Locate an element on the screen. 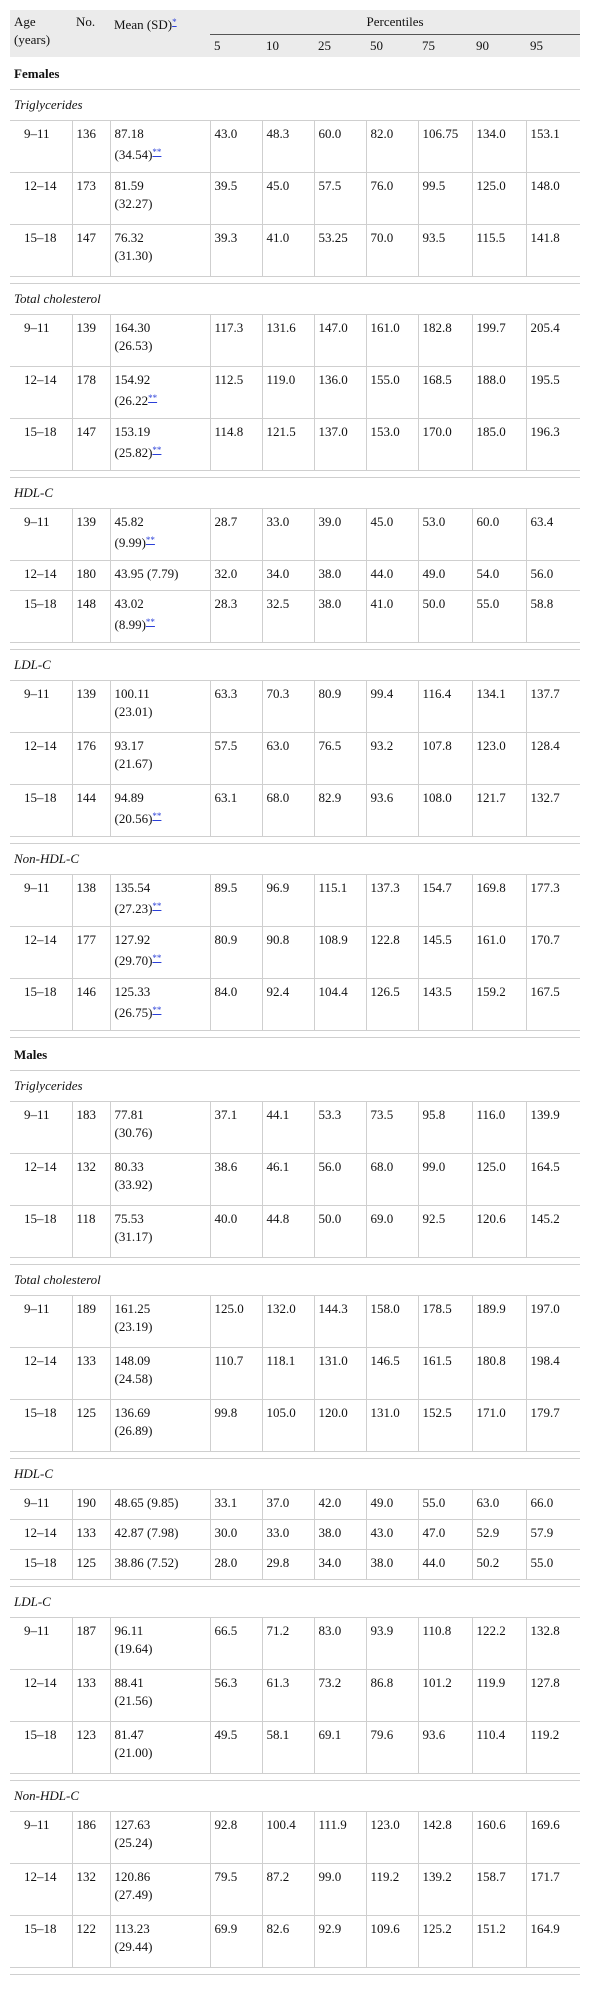 This screenshot has height=2007, width=590. count-cell: 190 is located at coordinates (90, 1504).